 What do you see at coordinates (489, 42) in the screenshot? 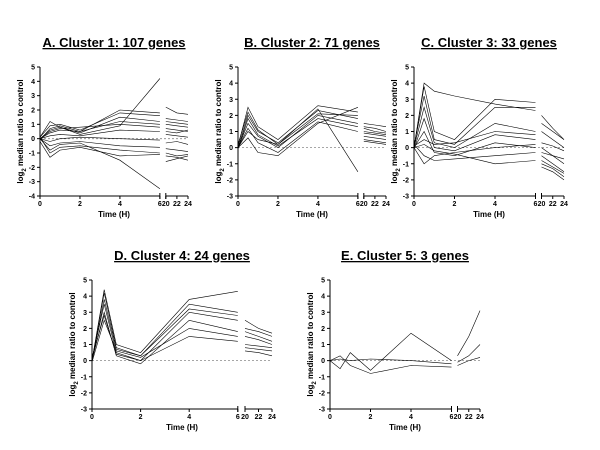
I see `chart-title: C. Cluster 3: 33 genes` at bounding box center [489, 42].